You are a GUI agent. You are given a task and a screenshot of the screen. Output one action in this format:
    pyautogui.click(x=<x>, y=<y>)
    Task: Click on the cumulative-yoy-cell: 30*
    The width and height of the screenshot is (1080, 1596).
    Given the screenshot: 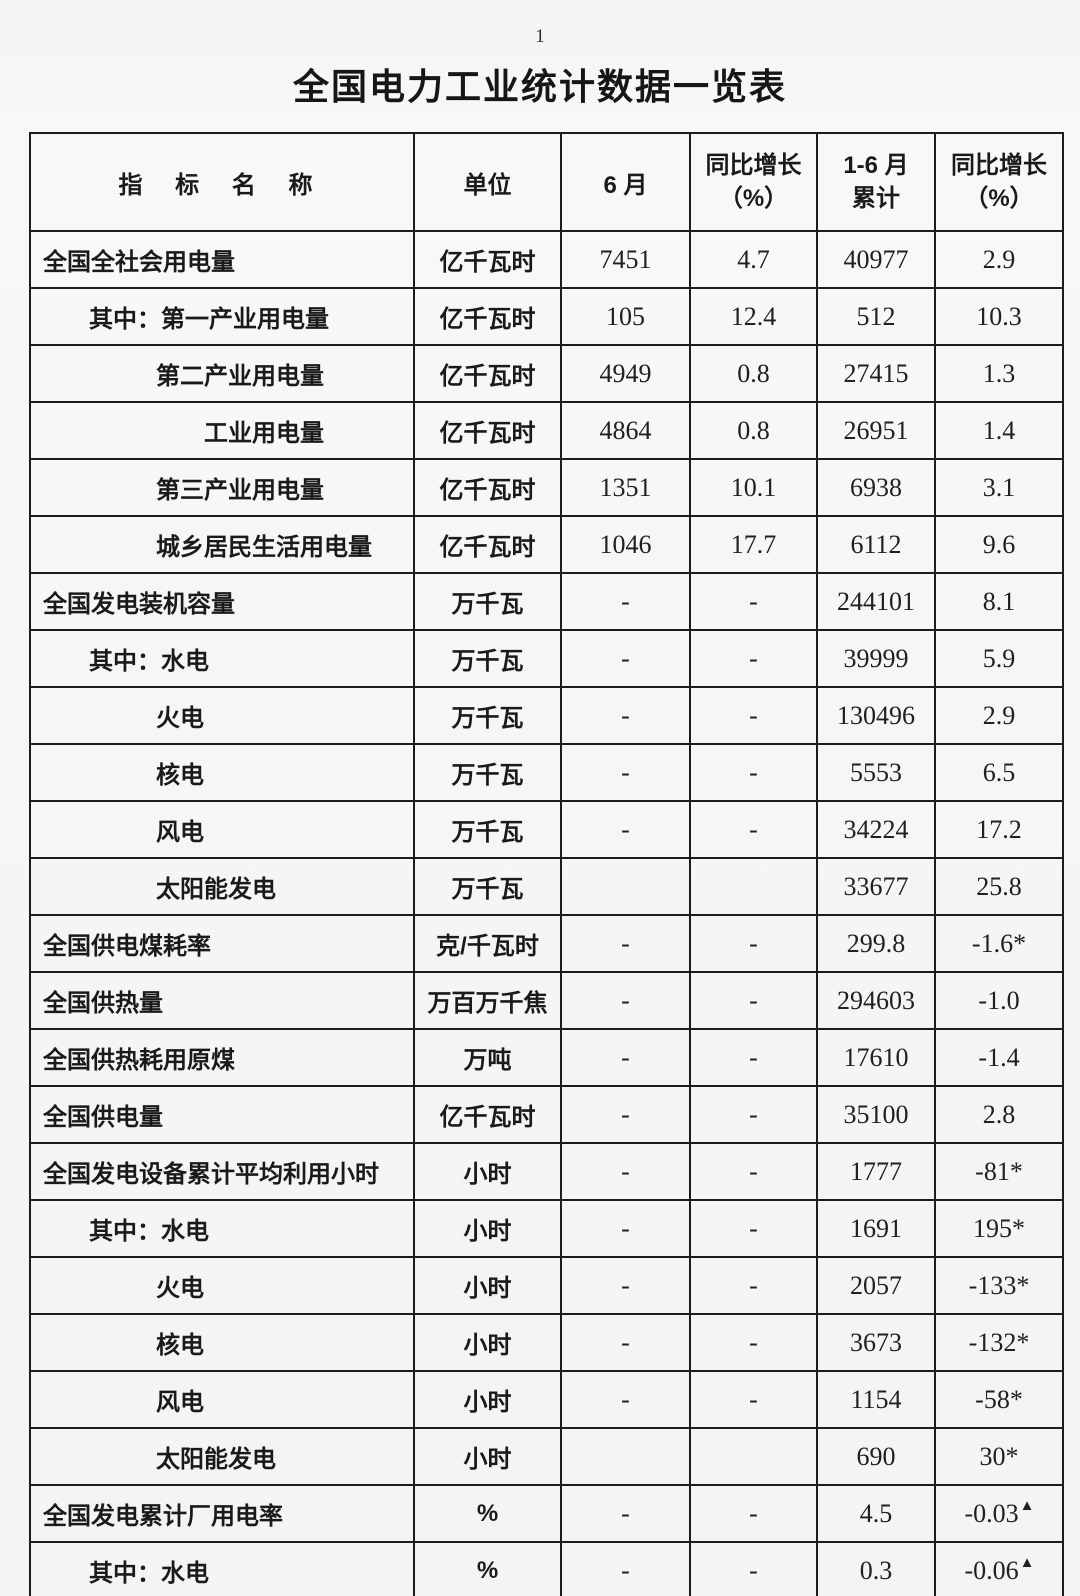 What is the action you would take?
    pyautogui.click(x=999, y=1456)
    